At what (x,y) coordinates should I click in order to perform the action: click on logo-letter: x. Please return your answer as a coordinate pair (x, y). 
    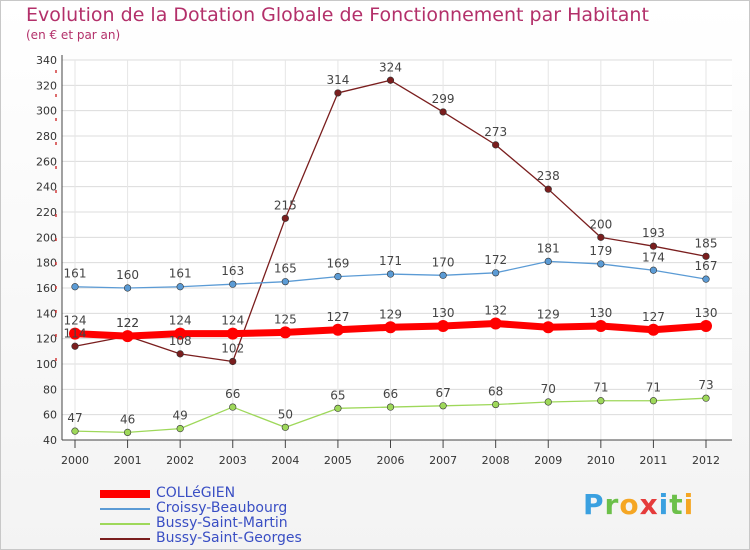
    Looking at the image, I should click on (649, 504).